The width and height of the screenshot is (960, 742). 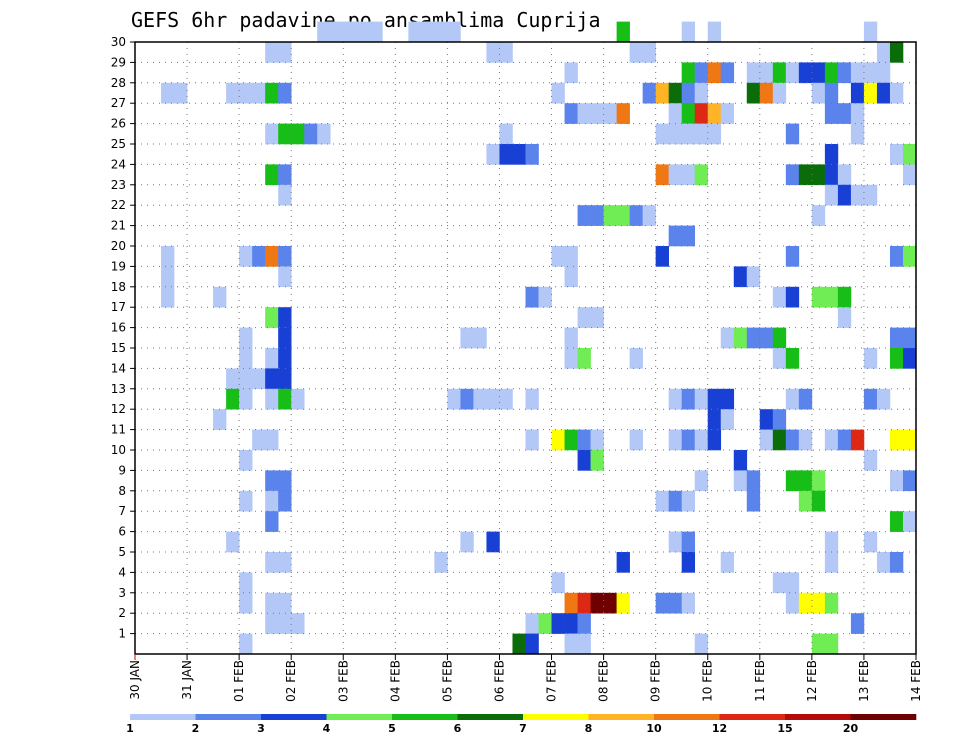 I want to click on colorbar-tick-label: 10, so click(x=654, y=728).